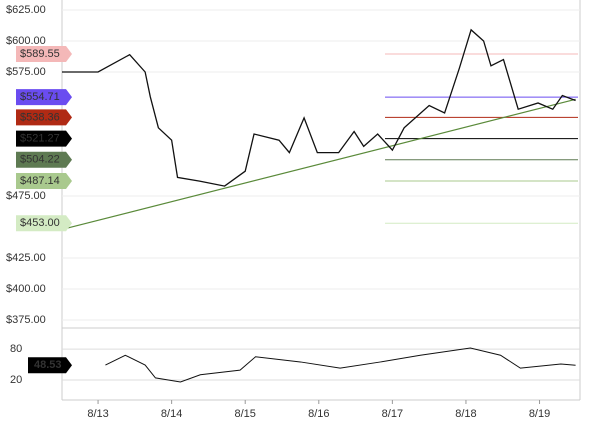  Describe the element at coordinates (97, 414) in the screenshot. I see `x-tick-label: 8/13` at that location.